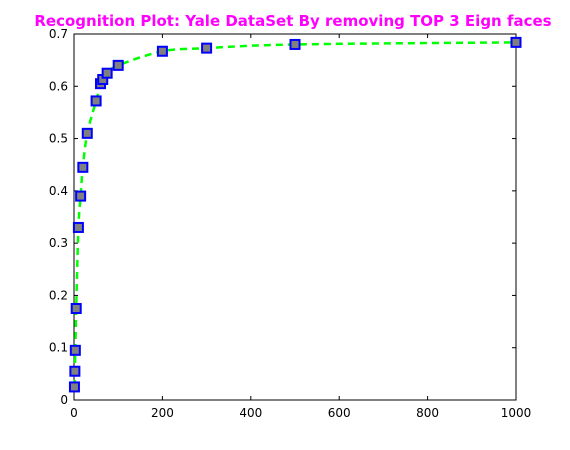  What do you see at coordinates (74, 413) in the screenshot?
I see `x-tick-label: 0` at bounding box center [74, 413].